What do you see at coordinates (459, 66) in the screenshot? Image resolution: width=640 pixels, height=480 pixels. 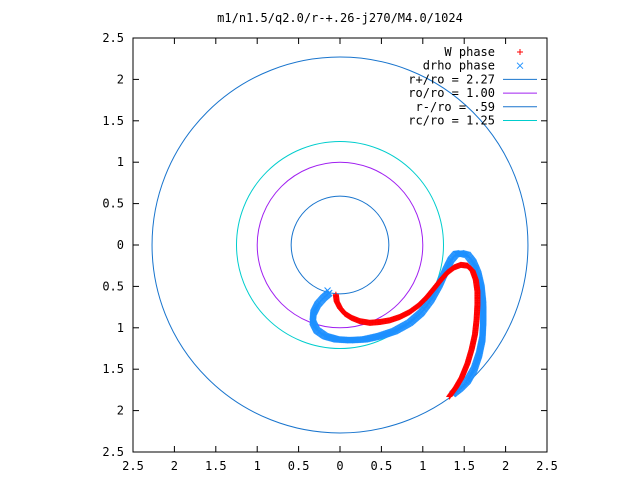 I see `legend-label: drho phase` at bounding box center [459, 66].